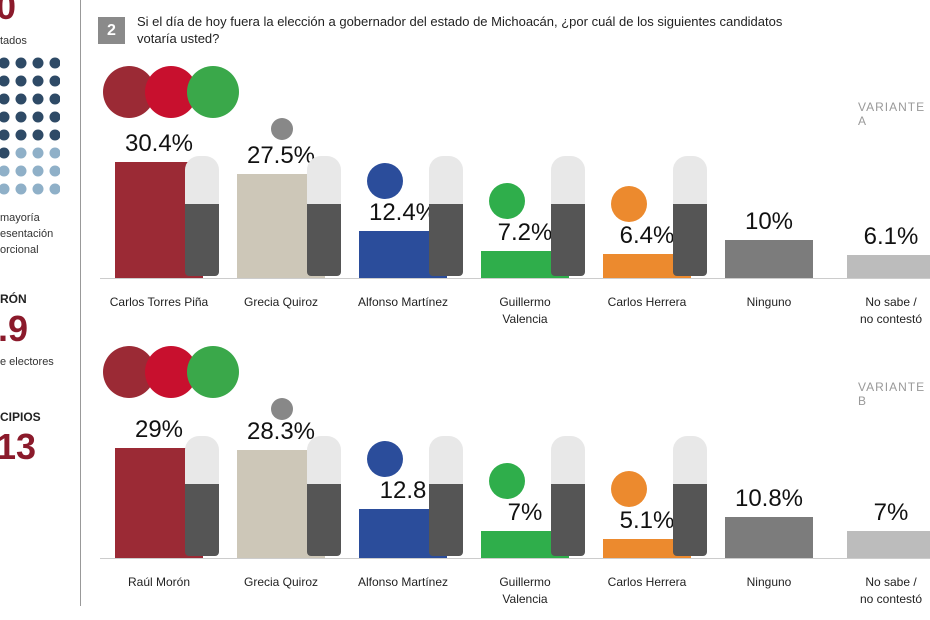  Describe the element at coordinates (13, 41) in the screenshot. I see `sidebar-caption: tados` at that location.